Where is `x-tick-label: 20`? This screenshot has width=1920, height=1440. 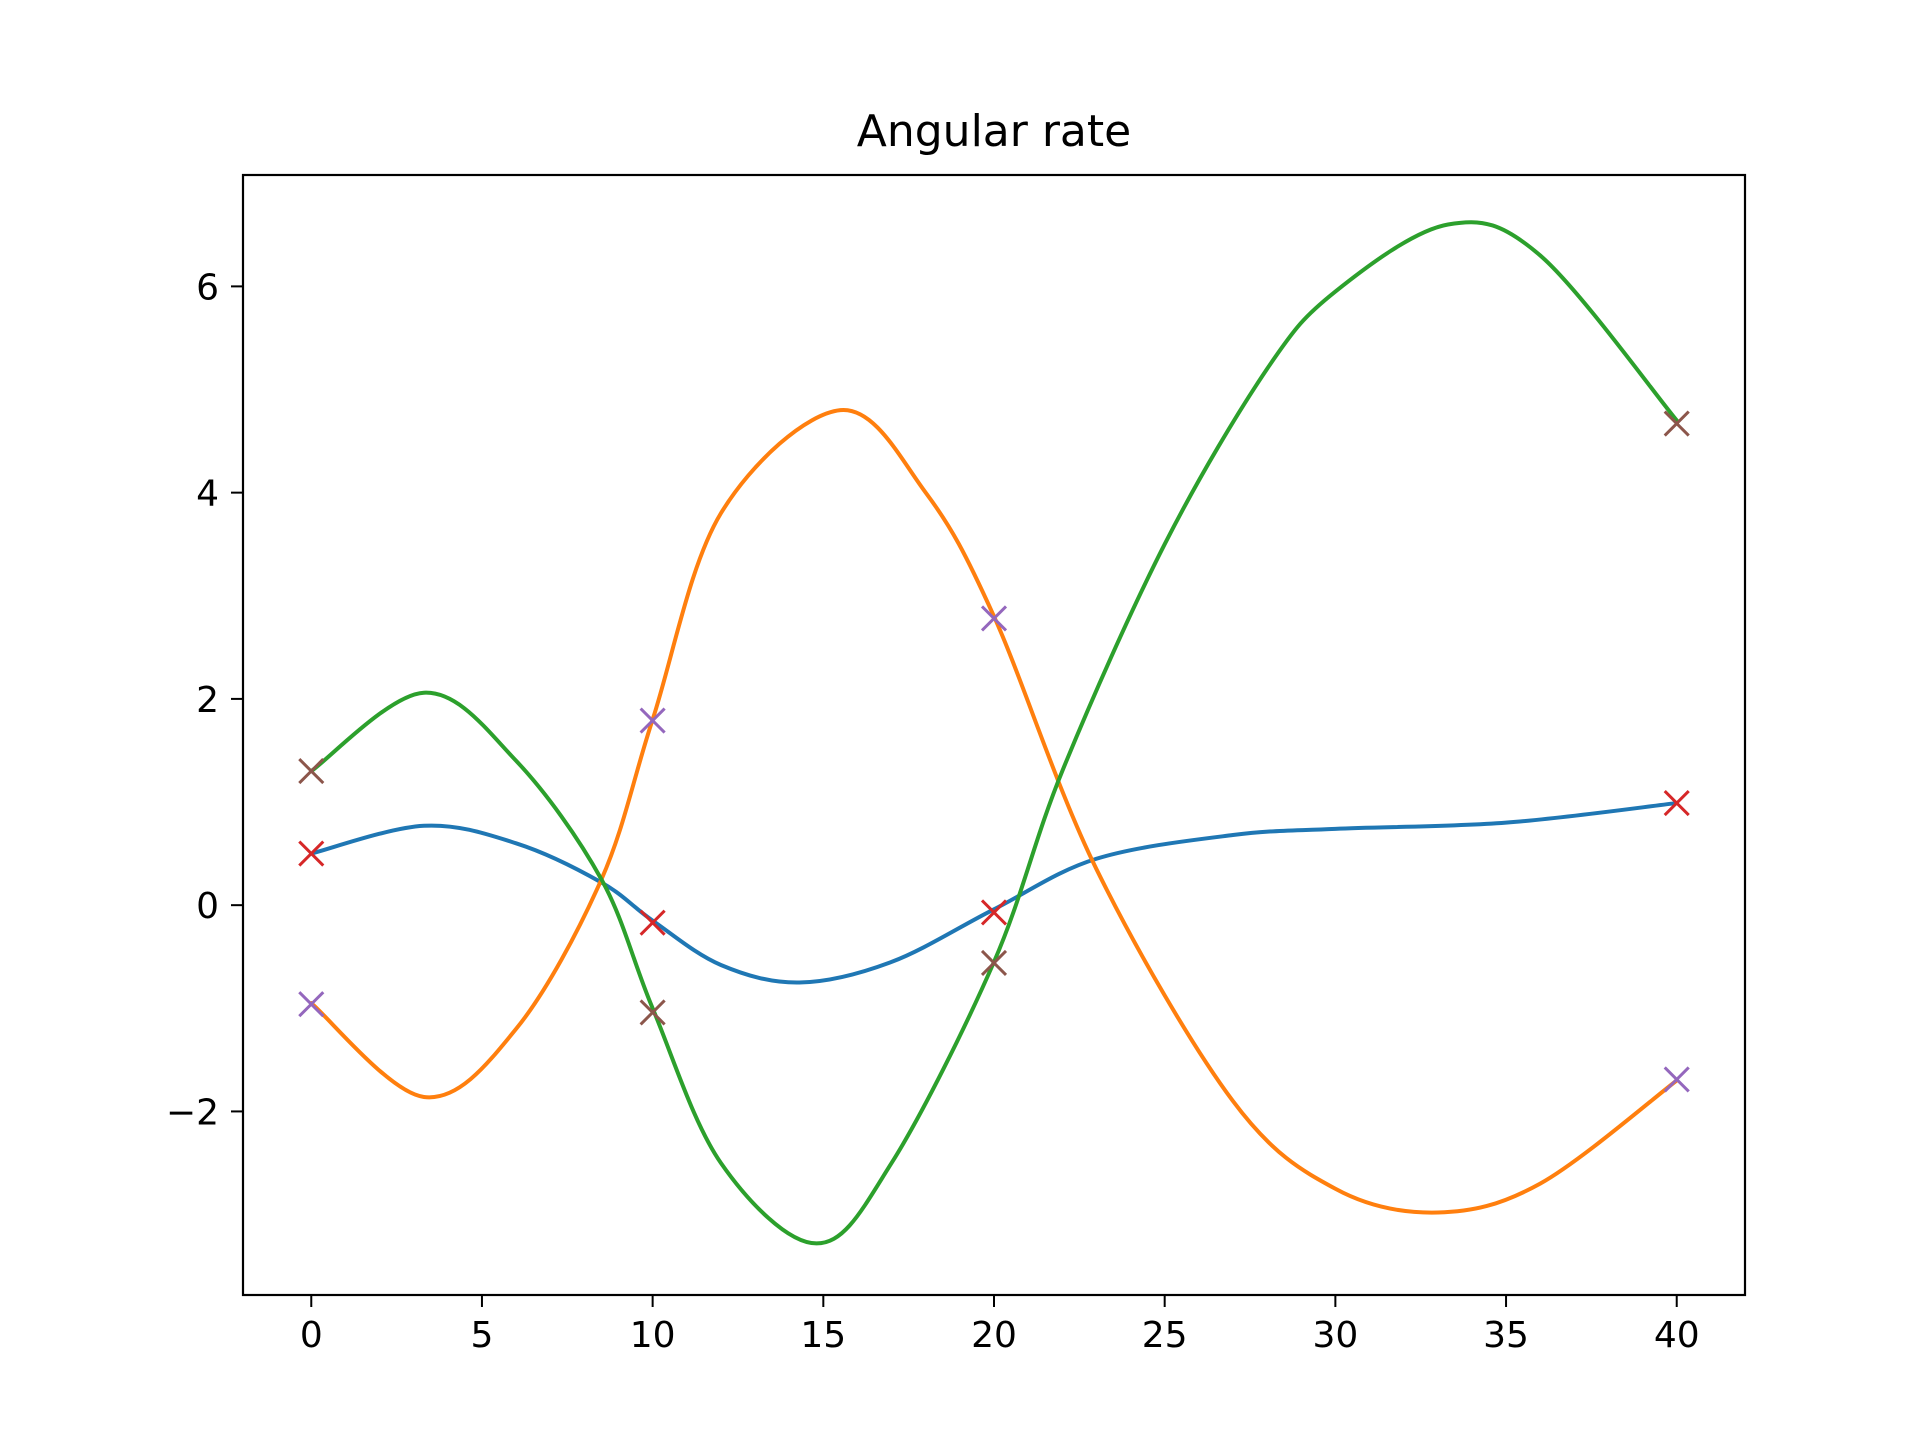 x-tick-label: 20 is located at coordinates (994, 1335).